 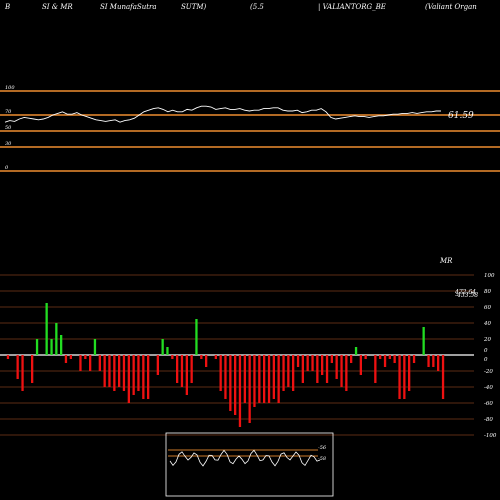 I want to click on mri-value-label: -453.58, so click(x=466, y=295).